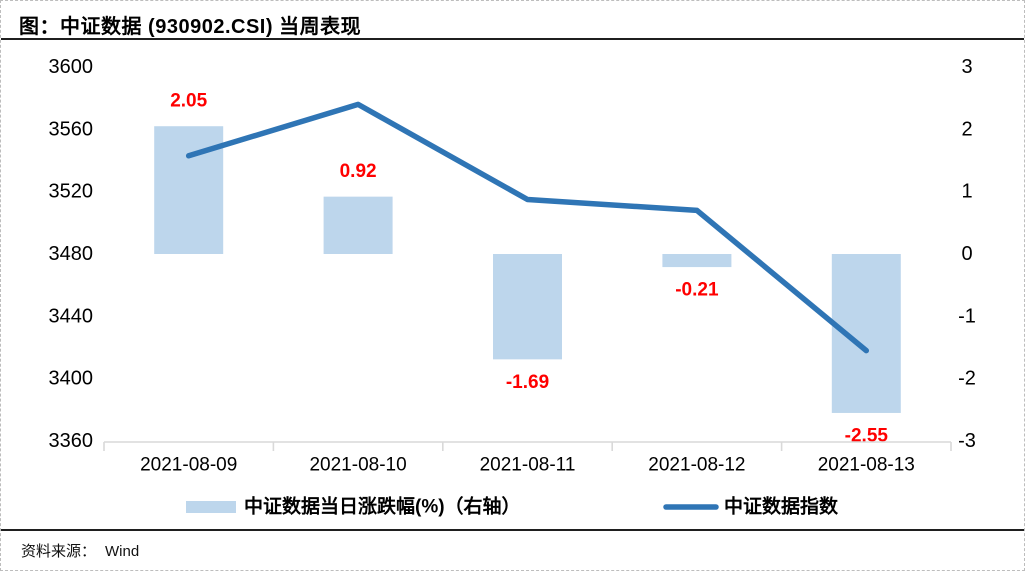 The height and width of the screenshot is (571, 1025). I want to click on bar-value-label: -1.69, so click(527, 382).